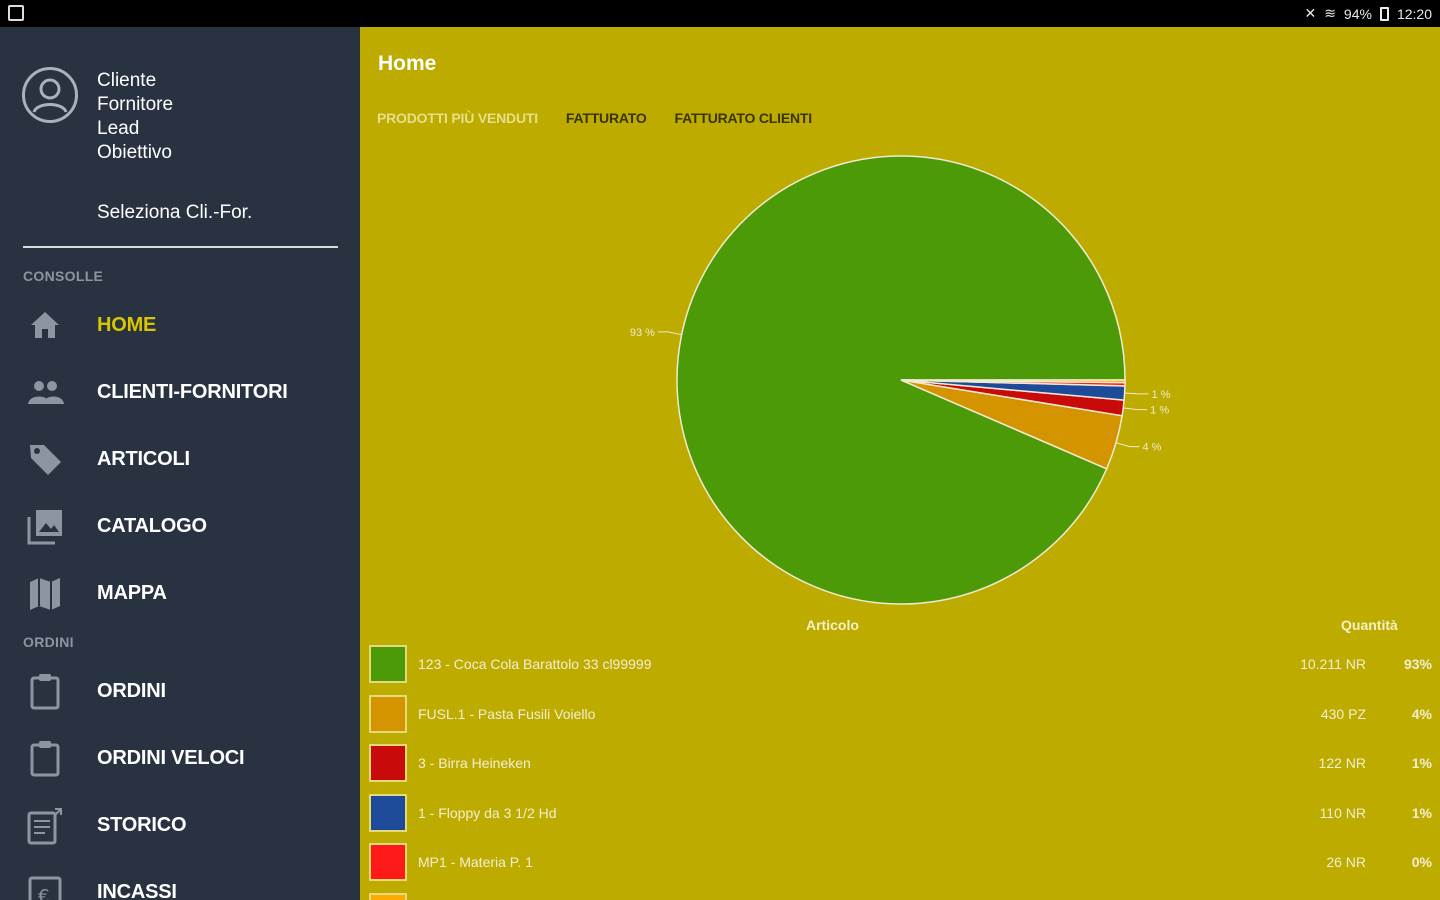 The width and height of the screenshot is (1440, 900). What do you see at coordinates (1384, 13) in the screenshot?
I see `battery-icon` at bounding box center [1384, 13].